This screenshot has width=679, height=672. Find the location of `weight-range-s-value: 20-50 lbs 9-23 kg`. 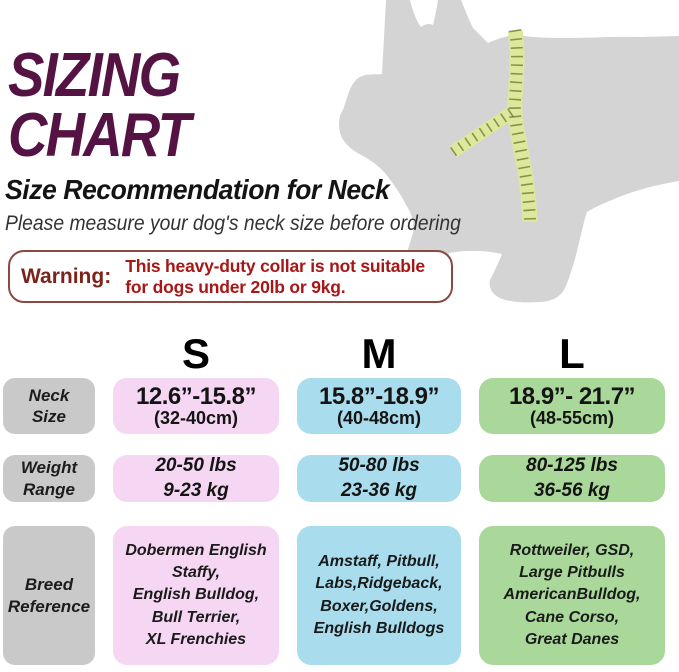

weight-range-s-value: 20-50 lbs 9-23 kg is located at coordinates (196, 477).